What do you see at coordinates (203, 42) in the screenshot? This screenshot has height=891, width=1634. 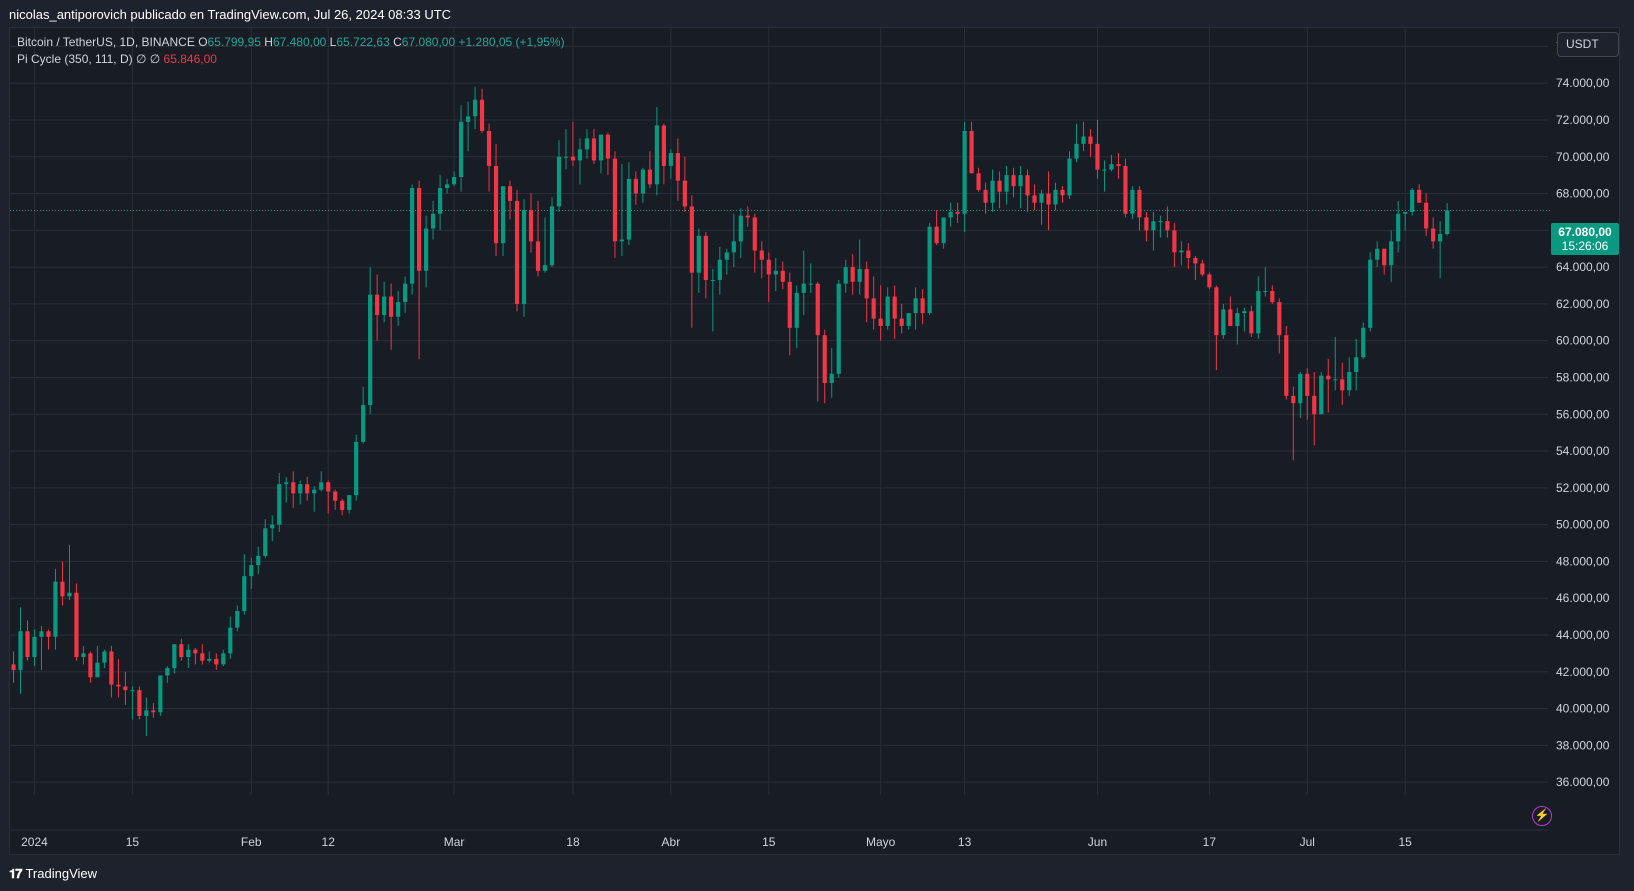 I see `legend-open-label: O` at bounding box center [203, 42].